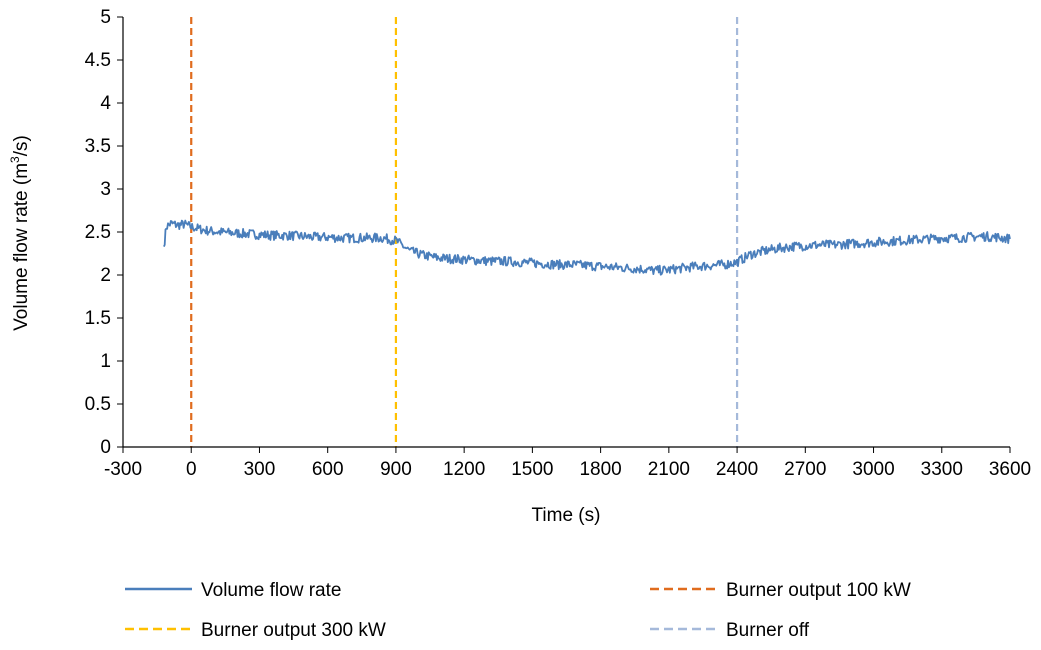 The height and width of the screenshot is (650, 1041). I want to click on y-tick-label: 3.5, so click(98, 146).